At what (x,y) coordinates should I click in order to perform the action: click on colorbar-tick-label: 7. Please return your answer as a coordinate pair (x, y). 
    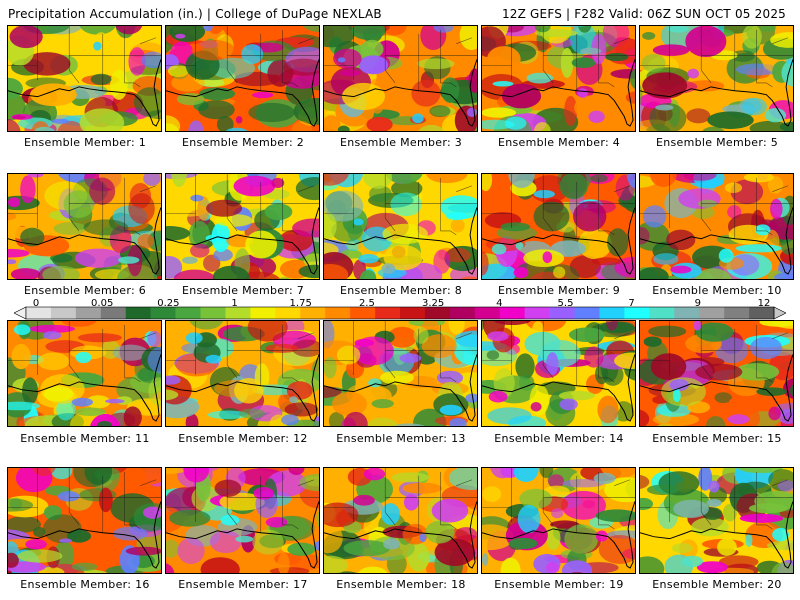
    Looking at the image, I should click on (631, 303).